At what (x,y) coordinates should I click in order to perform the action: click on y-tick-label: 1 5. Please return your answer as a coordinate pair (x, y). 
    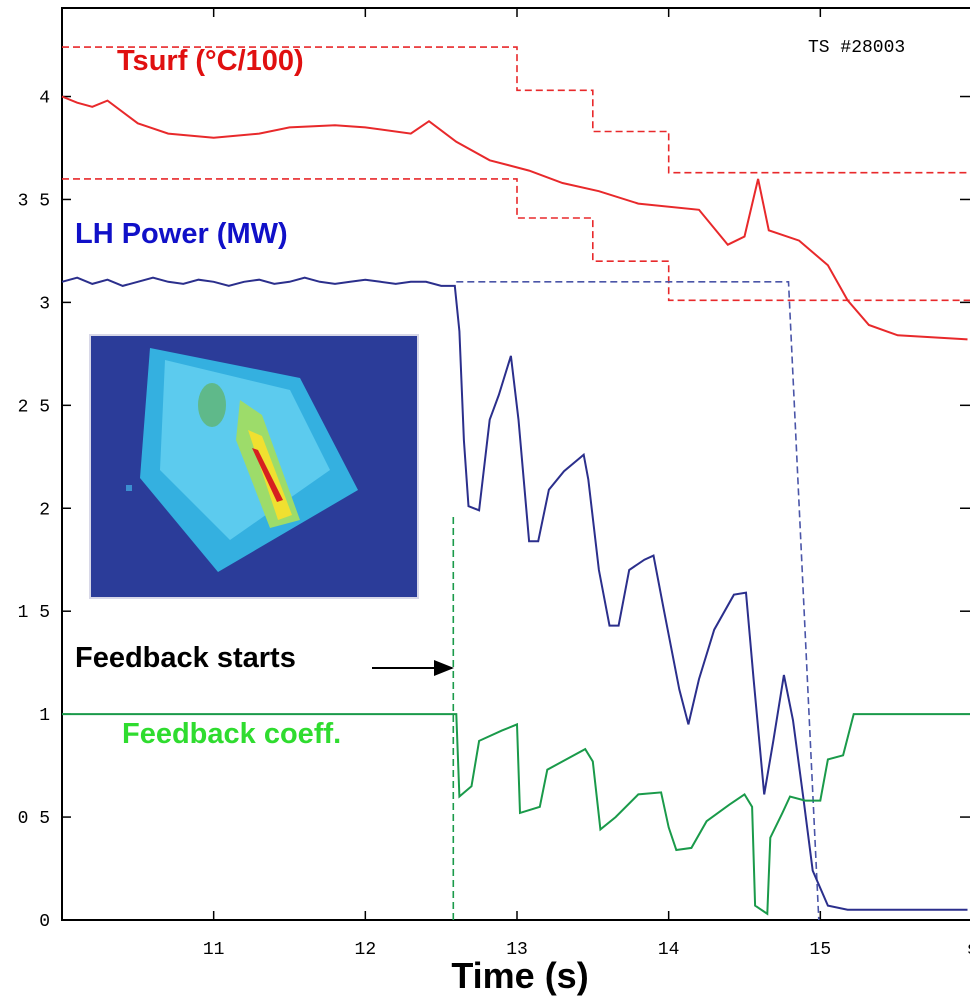
    Looking at the image, I should click on (34, 613).